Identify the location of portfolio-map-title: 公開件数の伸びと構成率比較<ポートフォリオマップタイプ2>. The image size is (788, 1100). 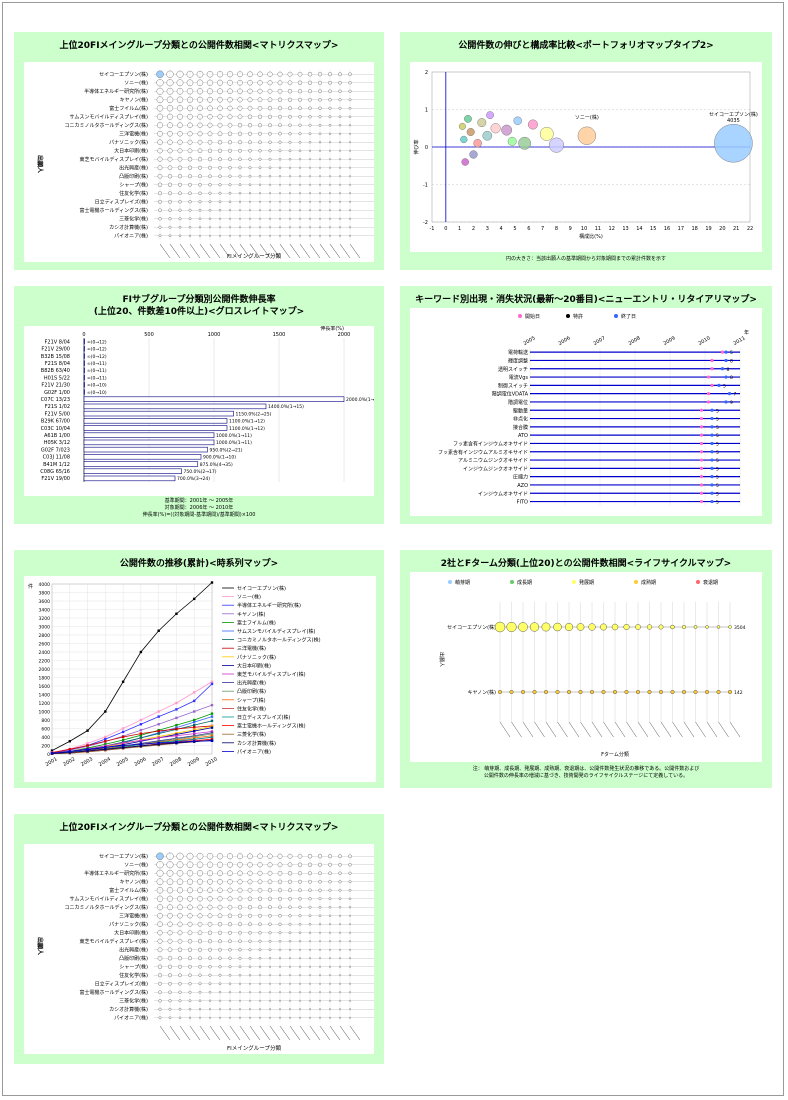
(586, 46).